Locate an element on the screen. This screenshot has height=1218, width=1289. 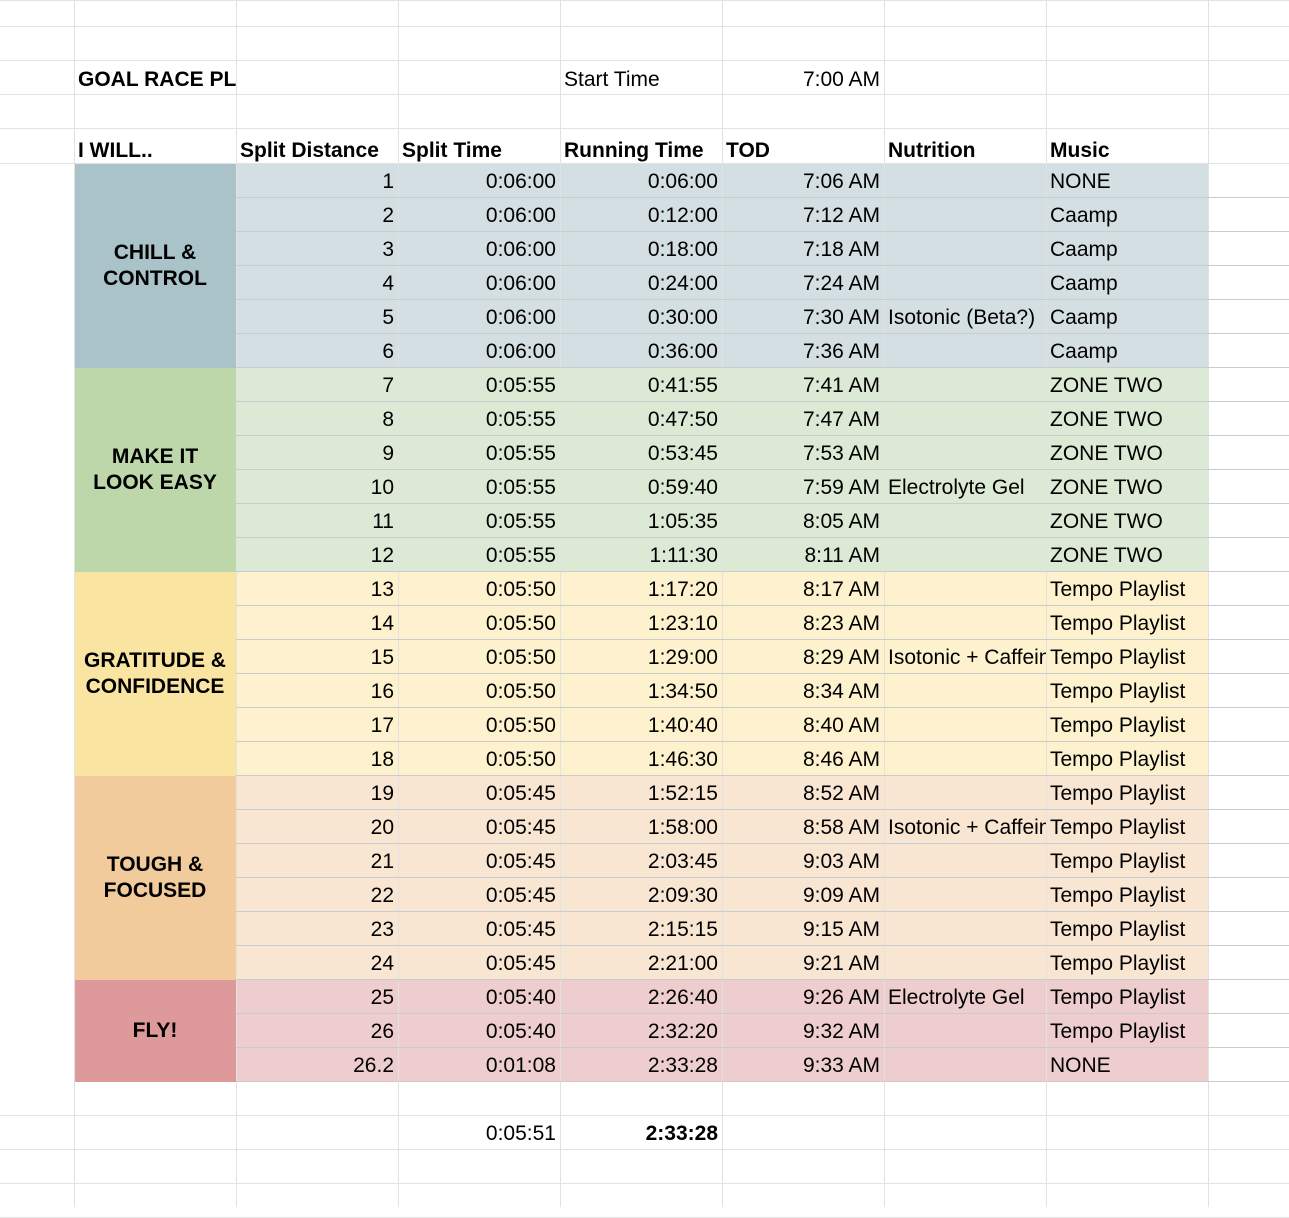
running-time-cell: 0:12:00 is located at coordinates (682, 215).